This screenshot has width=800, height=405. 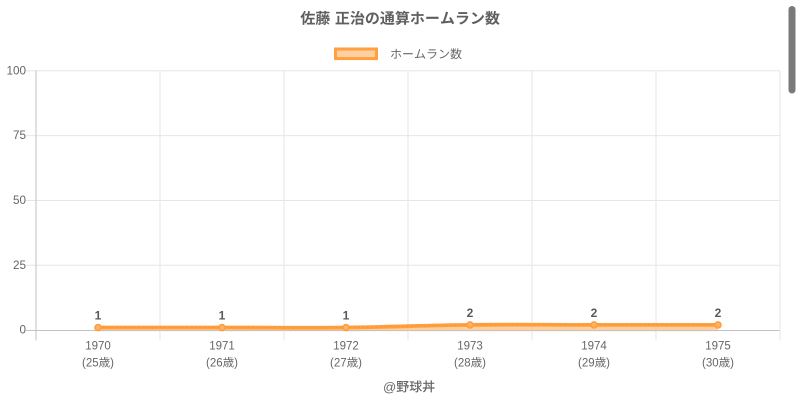 I want to click on svg-text: 25, so click(x=20, y=265).